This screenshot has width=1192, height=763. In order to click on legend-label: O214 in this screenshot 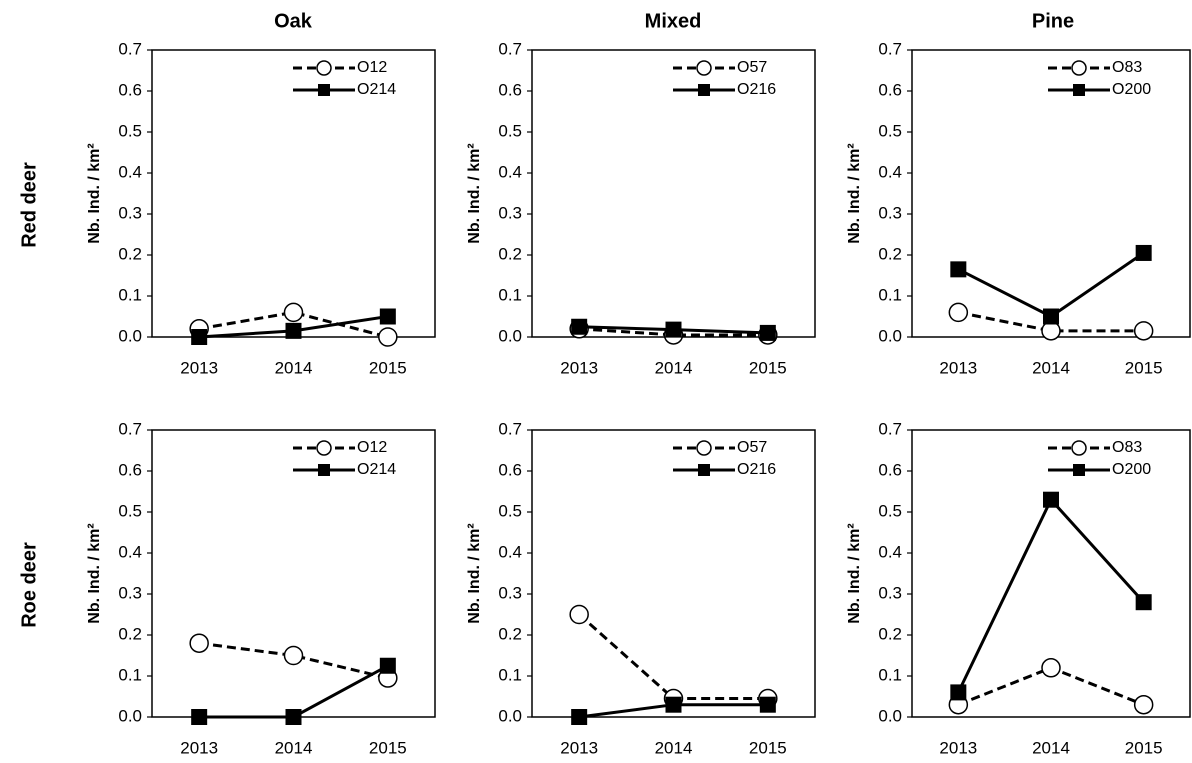, I will do `click(376, 469)`.